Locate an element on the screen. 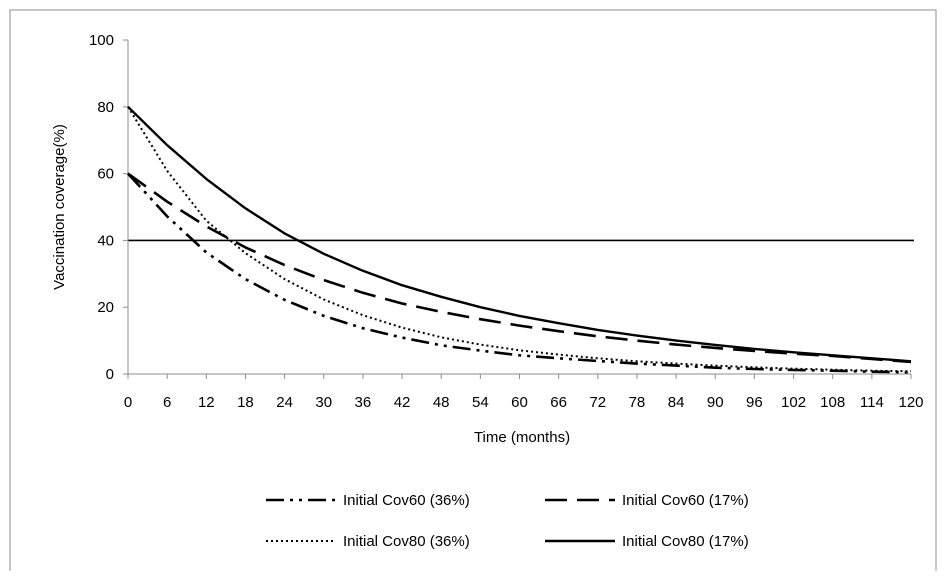  y-tick-label: 60 is located at coordinates (105, 174).